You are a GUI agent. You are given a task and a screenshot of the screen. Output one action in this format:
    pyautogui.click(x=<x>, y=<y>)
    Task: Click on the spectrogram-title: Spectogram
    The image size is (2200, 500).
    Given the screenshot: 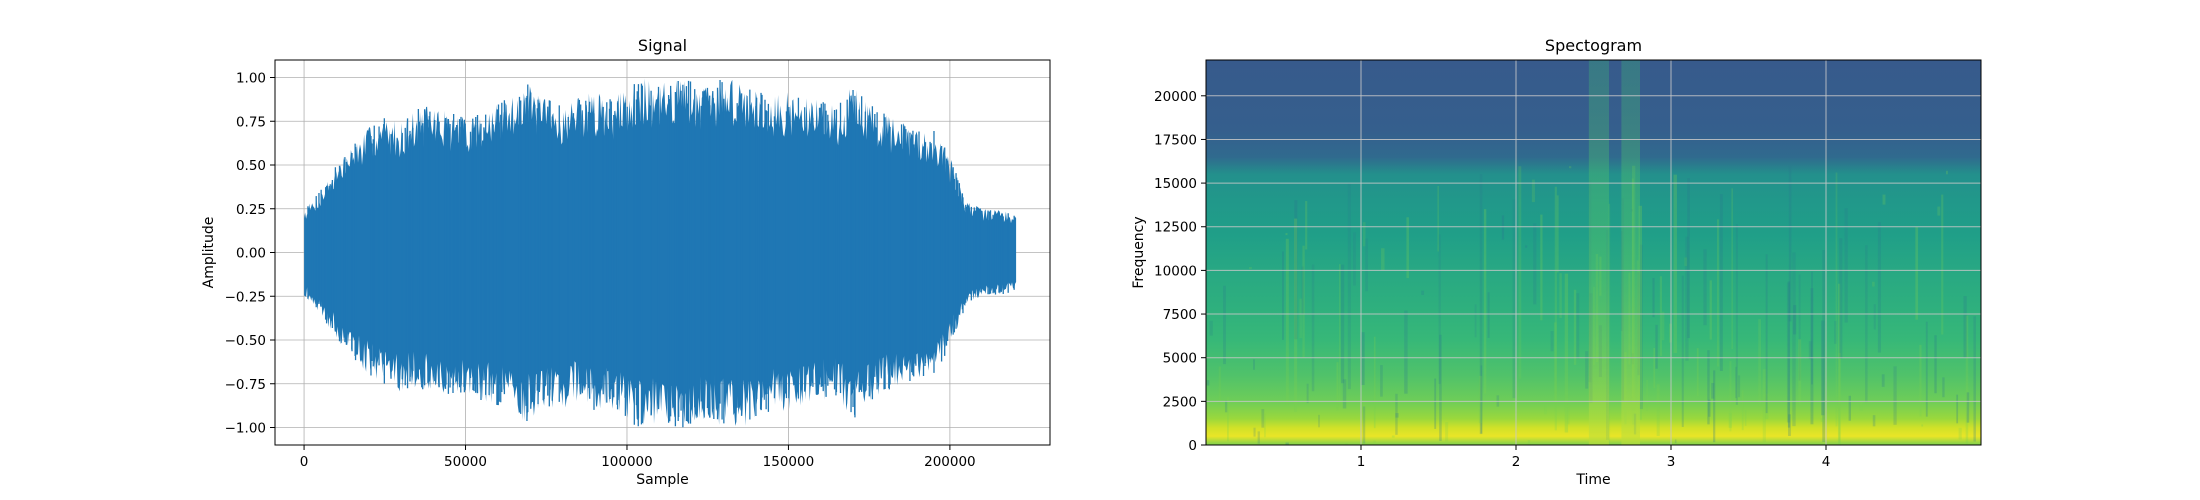 What is the action you would take?
    pyautogui.click(x=1593, y=45)
    